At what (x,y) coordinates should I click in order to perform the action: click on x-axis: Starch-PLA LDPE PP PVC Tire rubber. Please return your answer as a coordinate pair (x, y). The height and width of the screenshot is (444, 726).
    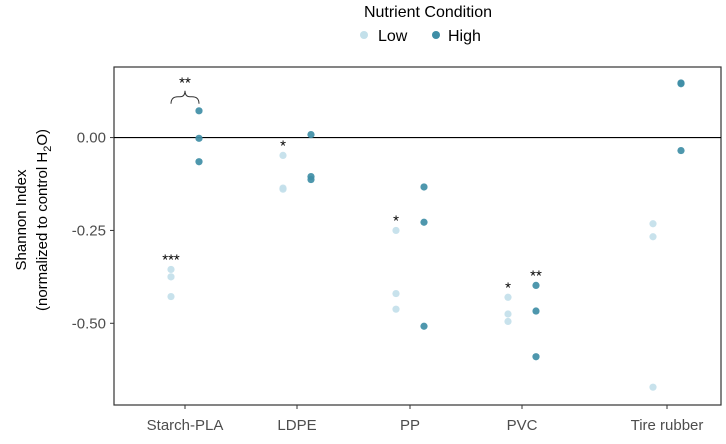
    Looking at the image, I should click on (425, 419).